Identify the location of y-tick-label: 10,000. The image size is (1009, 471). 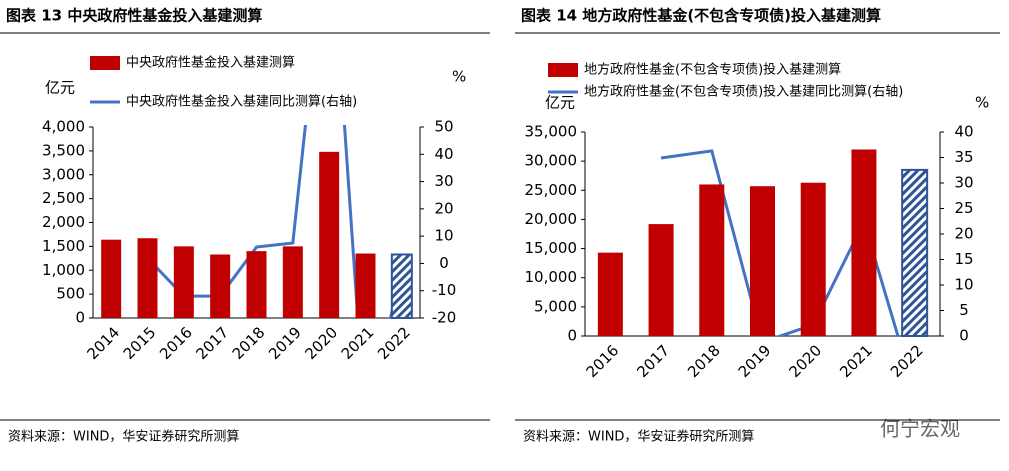
(551, 277).